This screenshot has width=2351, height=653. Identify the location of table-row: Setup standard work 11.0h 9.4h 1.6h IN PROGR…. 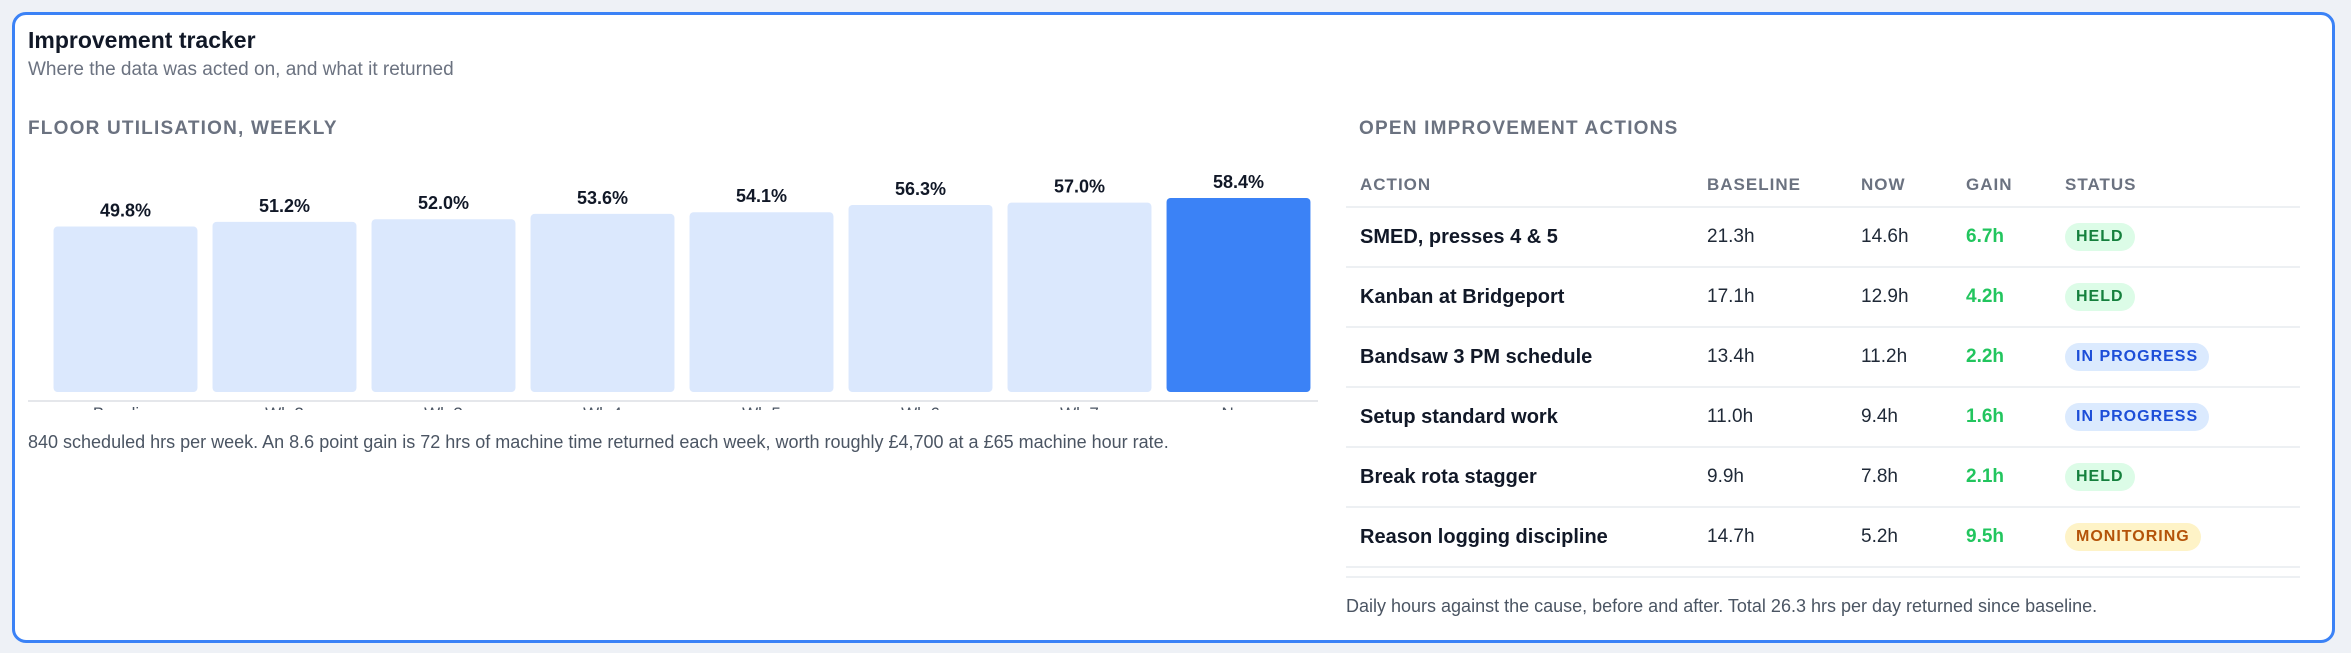
(1823, 418).